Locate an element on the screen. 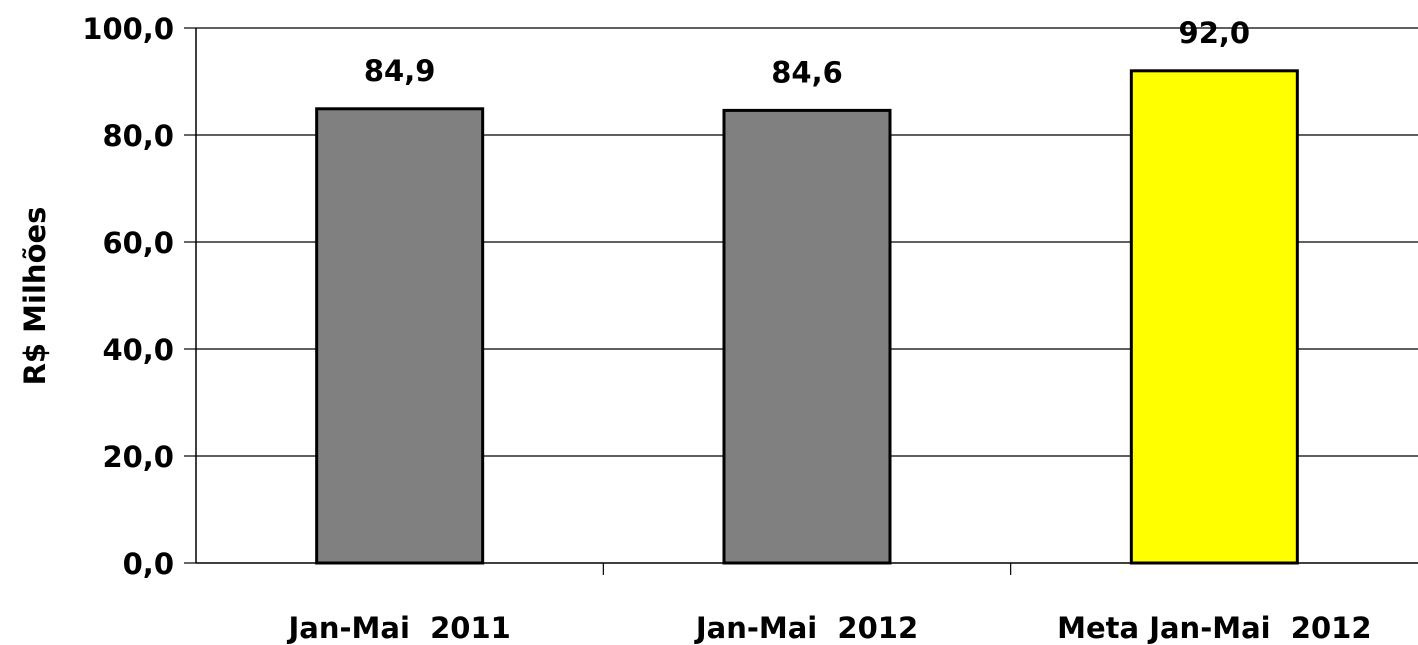 This screenshot has width=1418, height=645. data-labels: 84,9 84,6 92,0 is located at coordinates (807, 53).